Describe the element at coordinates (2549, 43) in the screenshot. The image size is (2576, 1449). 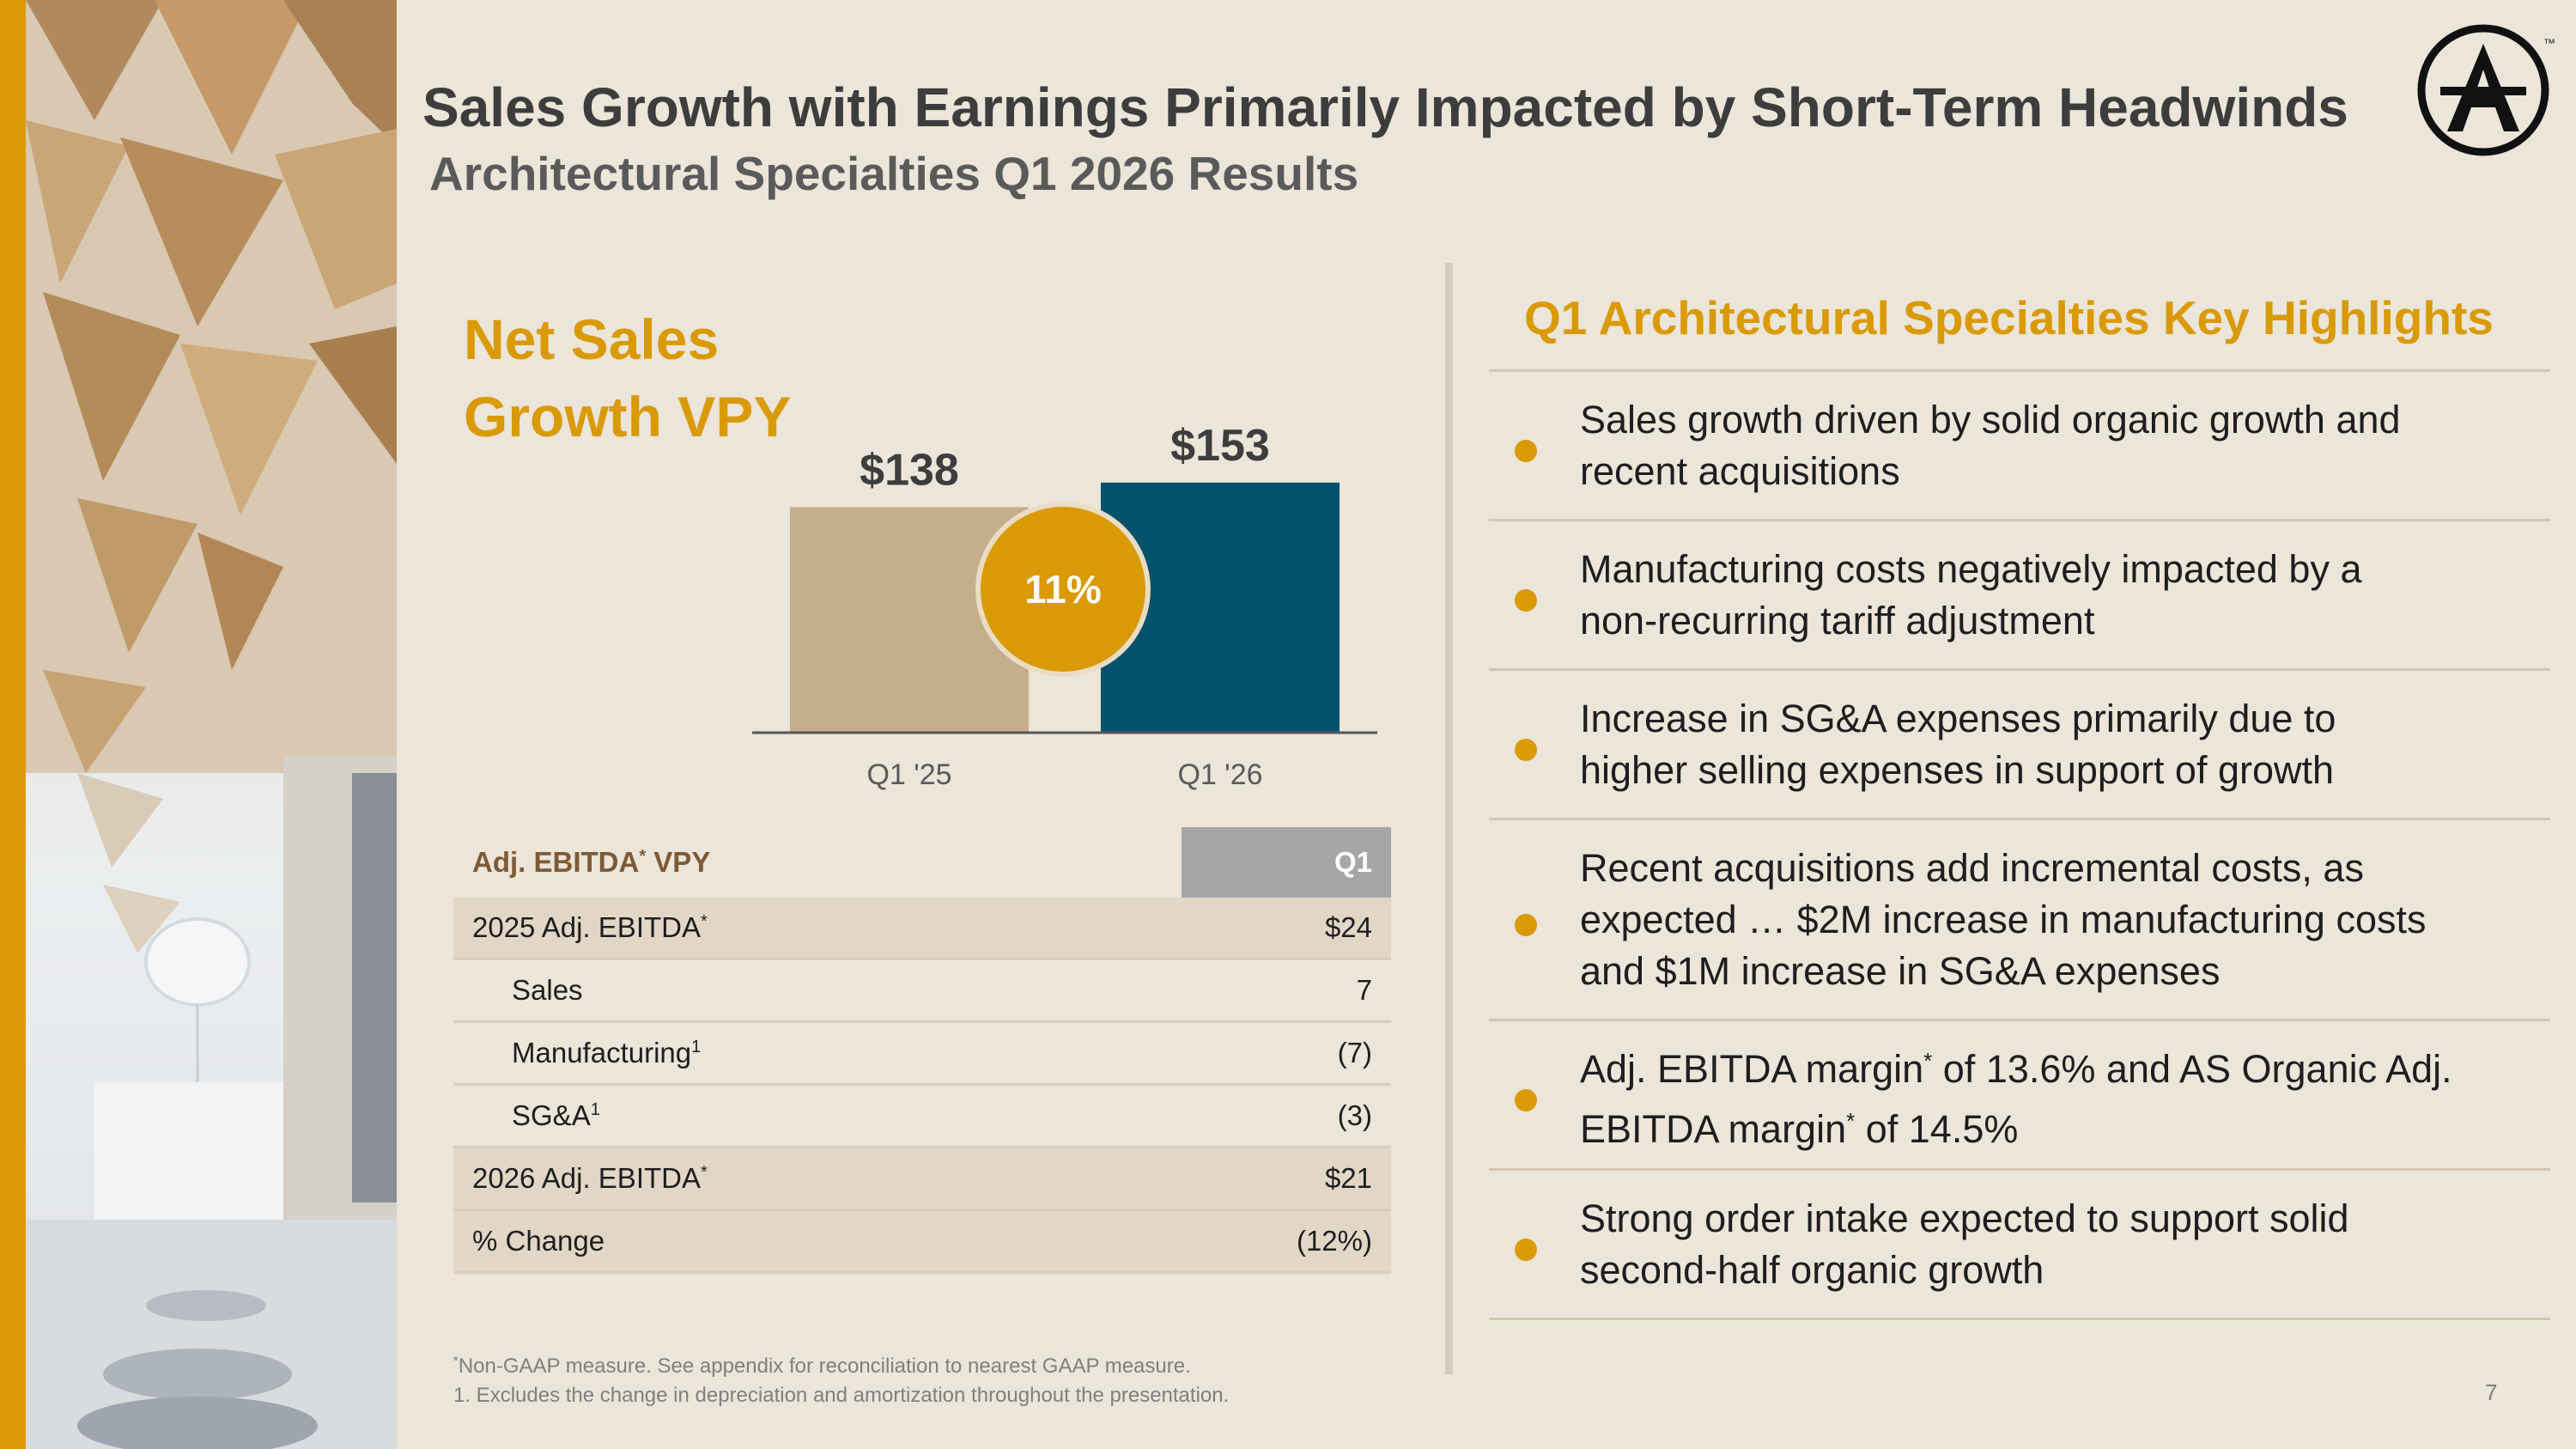
I see `trademark-mark: ™` at that location.